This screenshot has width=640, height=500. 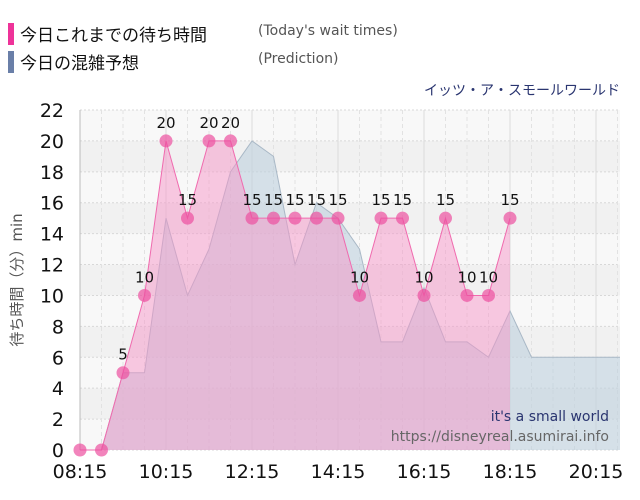 I want to click on y-tick-label: 10, so click(x=52, y=296).